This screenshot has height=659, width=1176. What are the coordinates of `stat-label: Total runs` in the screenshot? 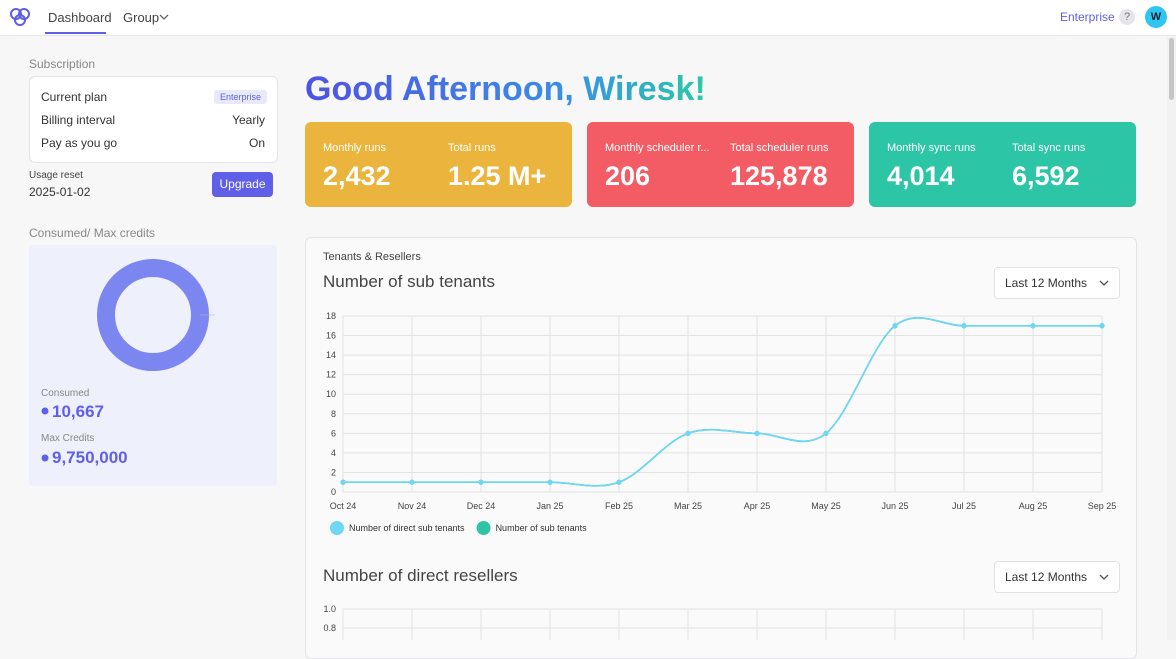 It's located at (472, 148).